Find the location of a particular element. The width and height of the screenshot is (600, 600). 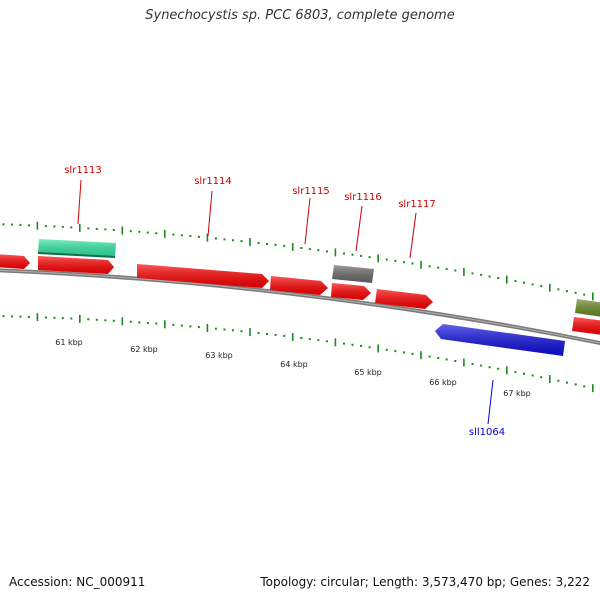

genome-backbone is located at coordinates (300, 307).